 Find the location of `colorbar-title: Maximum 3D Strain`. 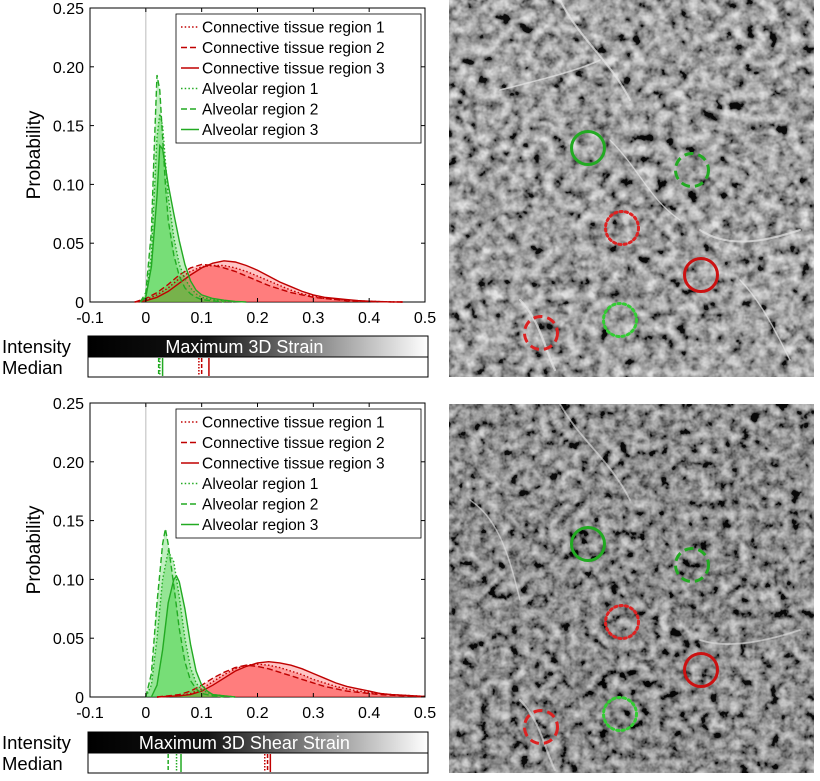

colorbar-title: Maximum 3D Strain is located at coordinates (244, 347).